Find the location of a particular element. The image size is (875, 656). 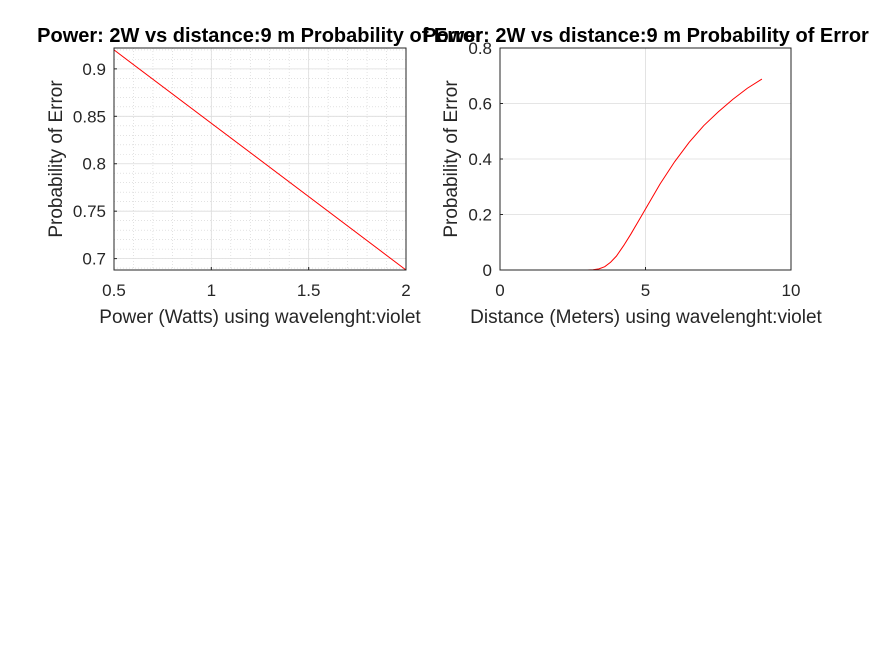

series-line is located at coordinates (260, 160).